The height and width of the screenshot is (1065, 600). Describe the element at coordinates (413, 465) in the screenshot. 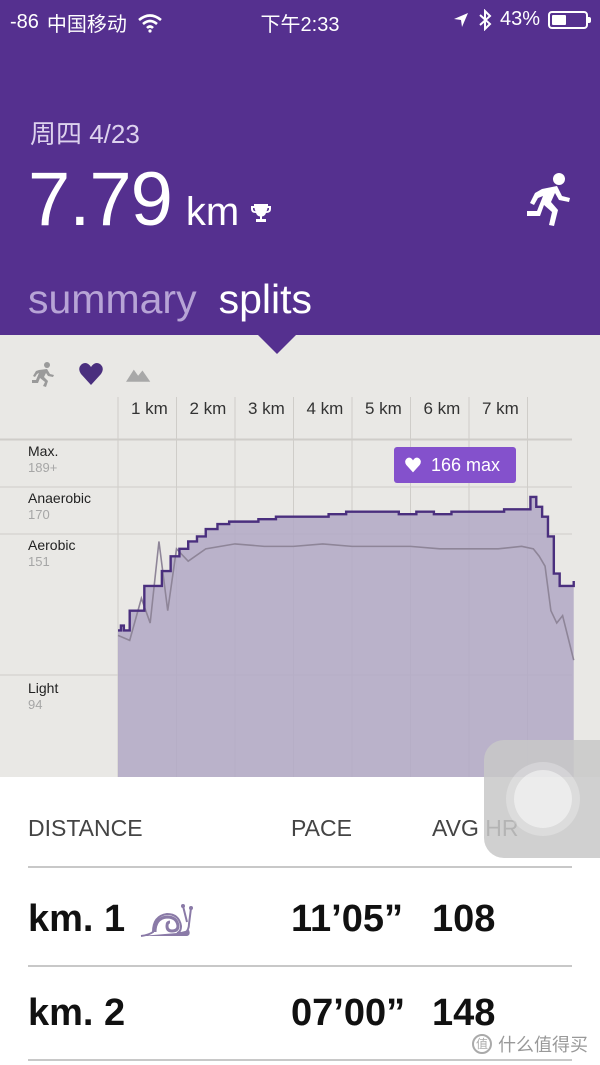

I see `heart-icon` at that location.